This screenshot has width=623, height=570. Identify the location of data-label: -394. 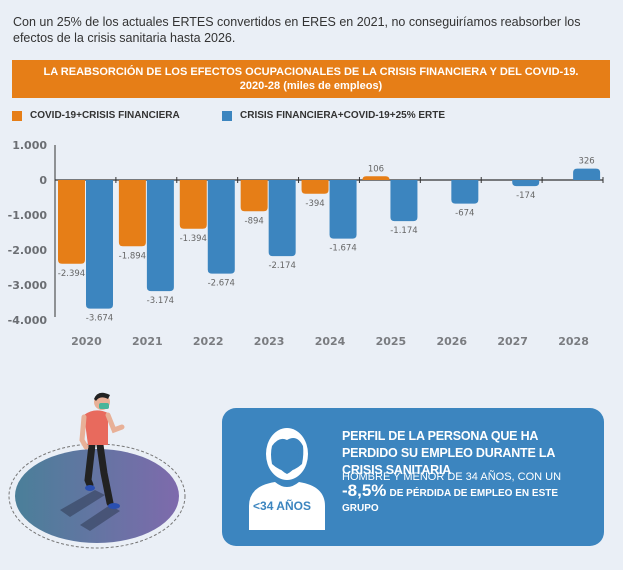
(314, 204).